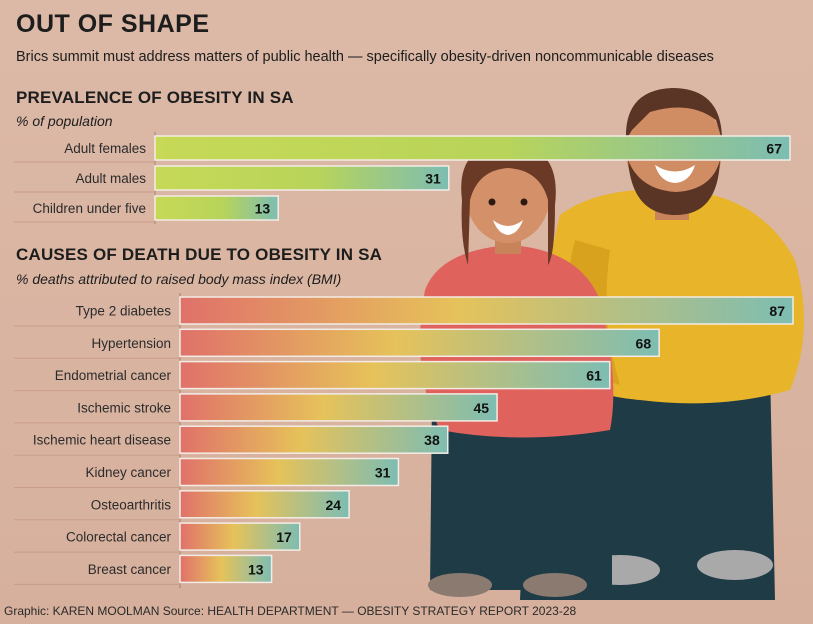 This screenshot has width=813, height=624. I want to click on category-label: Adult females, so click(105, 148).